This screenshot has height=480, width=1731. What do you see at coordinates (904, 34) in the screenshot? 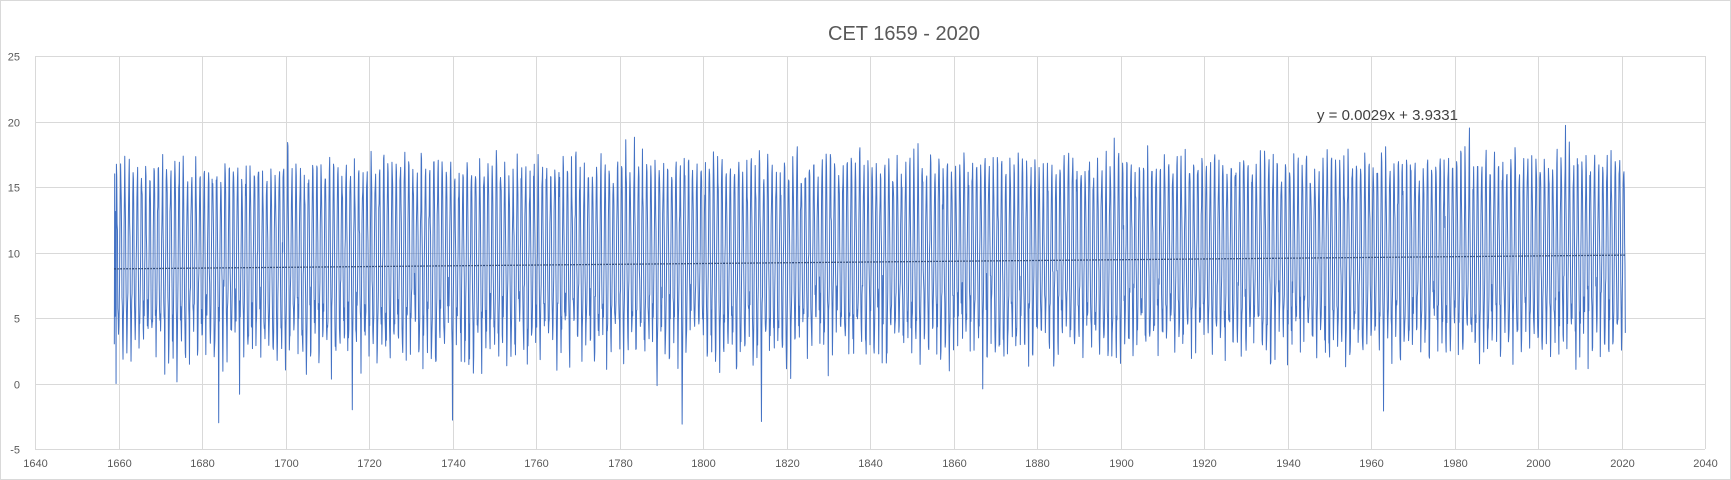
I see `chart-title: CET 1659 - 2020` at bounding box center [904, 34].